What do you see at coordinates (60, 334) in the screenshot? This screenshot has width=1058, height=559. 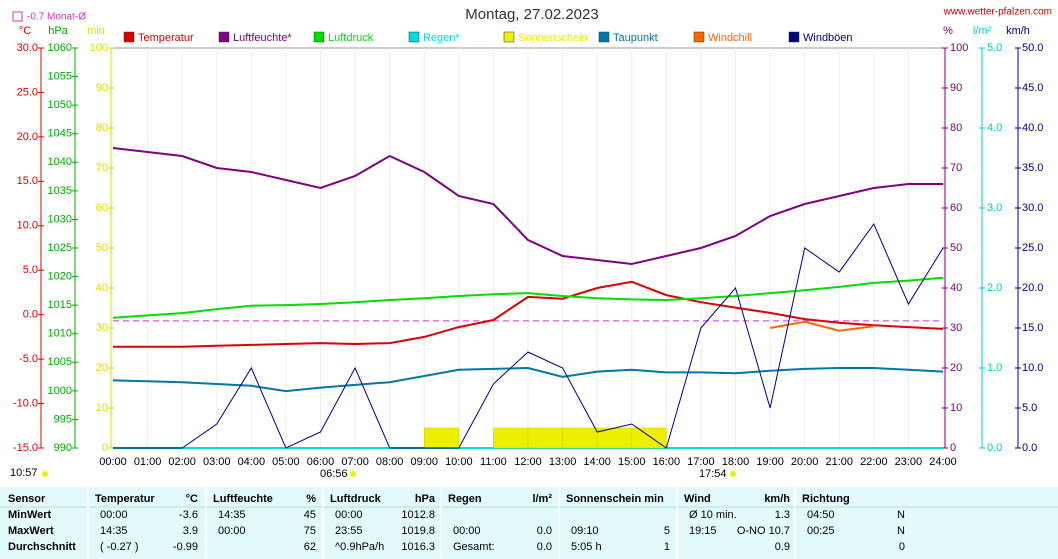 I see `y-tick-label: 1010` at bounding box center [60, 334].